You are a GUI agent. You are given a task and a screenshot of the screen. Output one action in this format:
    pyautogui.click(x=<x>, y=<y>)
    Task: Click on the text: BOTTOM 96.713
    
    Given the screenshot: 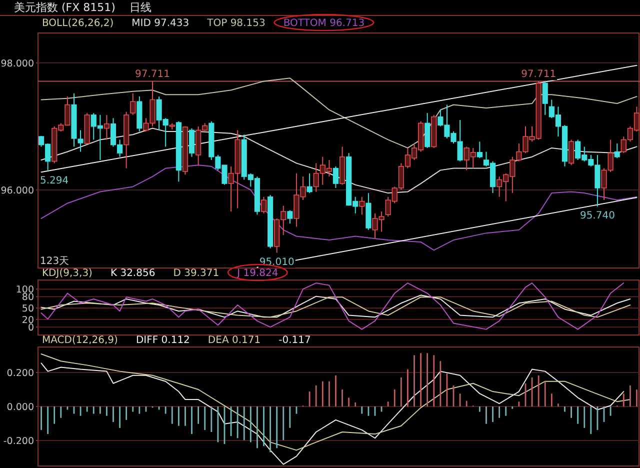 What is the action you would take?
    pyautogui.click(x=324, y=23)
    